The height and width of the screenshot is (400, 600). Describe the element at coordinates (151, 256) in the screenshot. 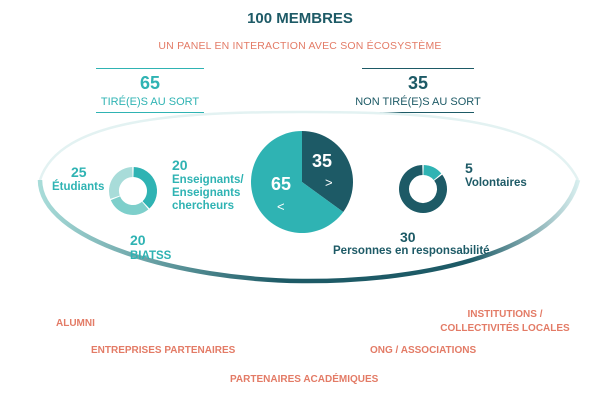

I see `biatss-label: BIATSS` at that location.